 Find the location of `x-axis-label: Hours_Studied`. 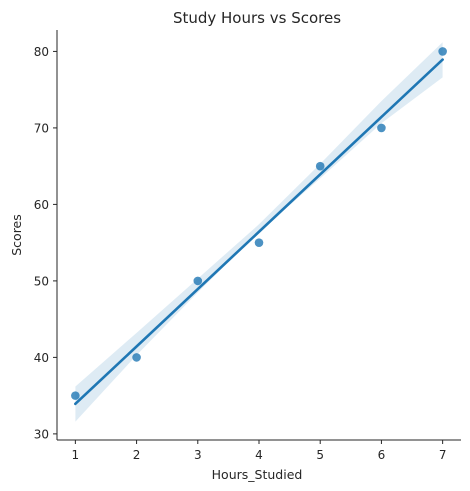

x-axis-label: Hours_Studied is located at coordinates (257, 474).